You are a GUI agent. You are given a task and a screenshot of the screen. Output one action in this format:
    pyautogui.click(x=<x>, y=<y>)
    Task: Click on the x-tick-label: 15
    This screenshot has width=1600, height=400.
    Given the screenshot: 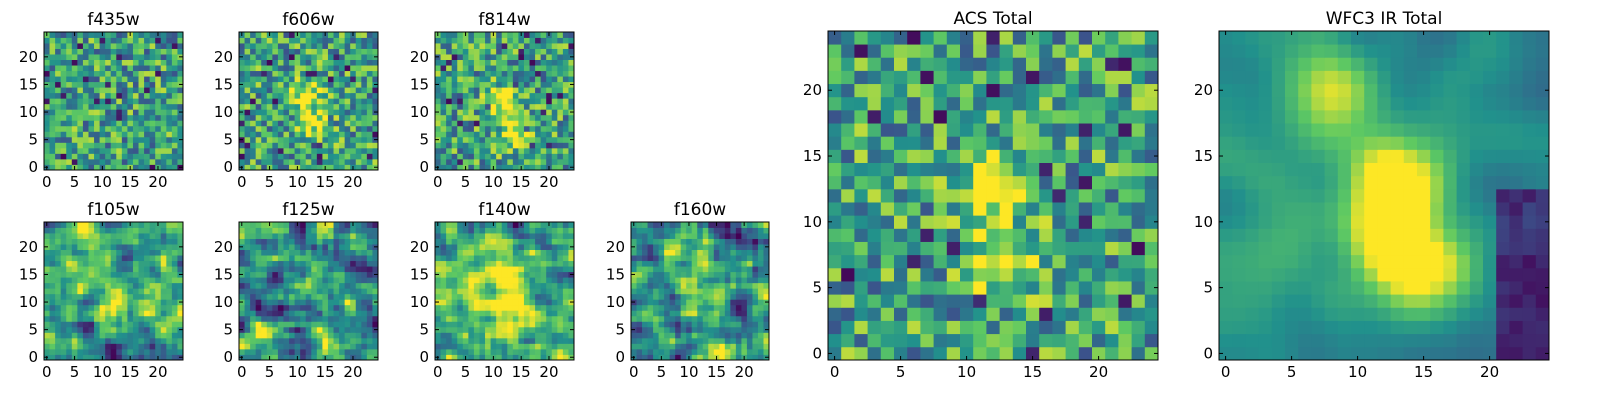 What is the action you would take?
    pyautogui.click(x=130, y=372)
    